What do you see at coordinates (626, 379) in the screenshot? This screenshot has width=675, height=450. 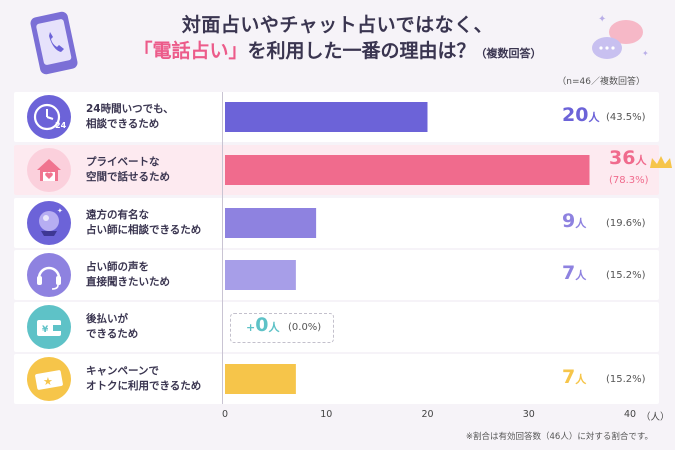 I see `percent-label-6: (15.2%)` at bounding box center [626, 379].